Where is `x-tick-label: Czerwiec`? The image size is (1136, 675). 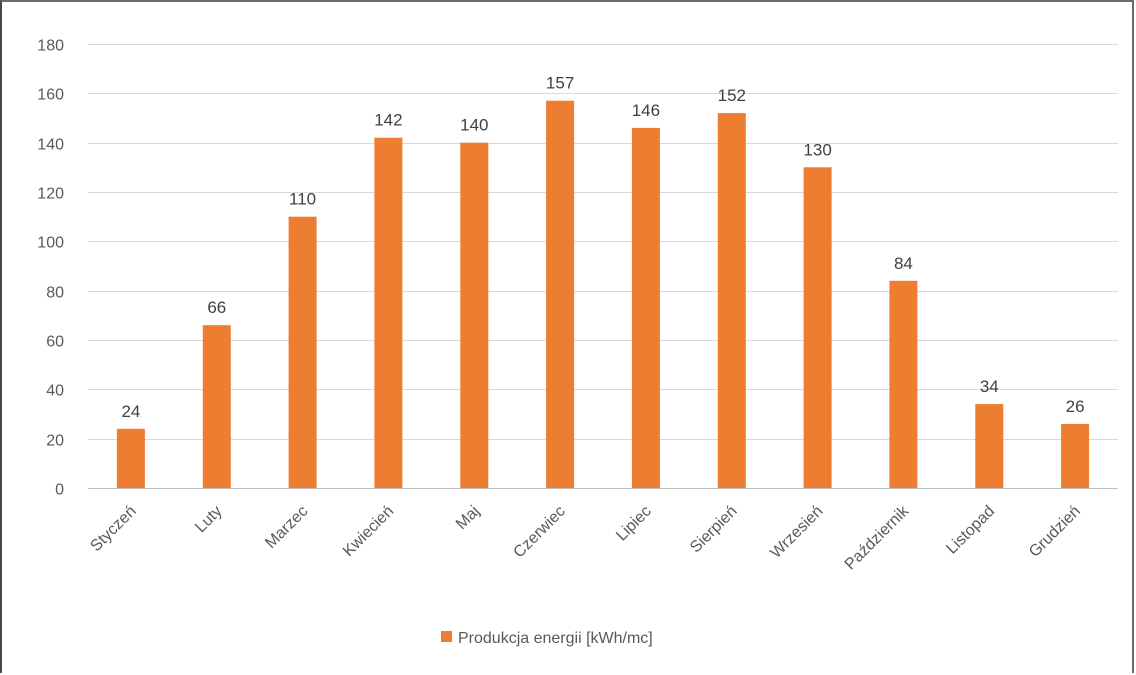
x-tick-label: Czerwiec is located at coordinates (539, 532).